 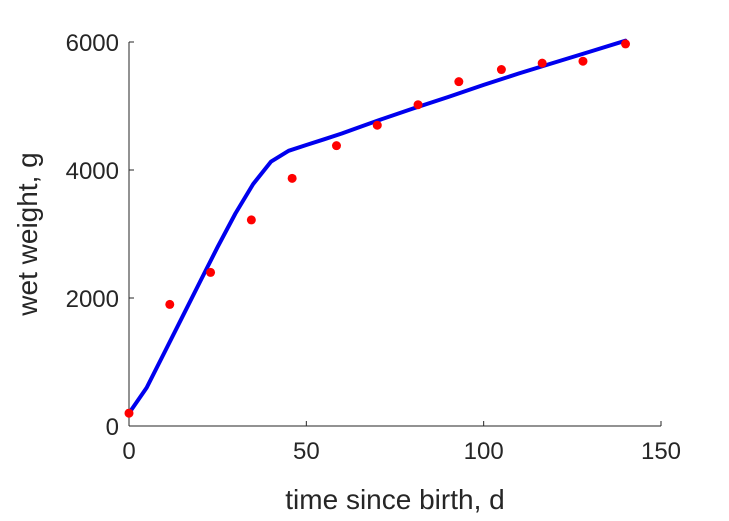 What do you see at coordinates (27, 234) in the screenshot?
I see `y-axis-label: wet weight, g` at bounding box center [27, 234].